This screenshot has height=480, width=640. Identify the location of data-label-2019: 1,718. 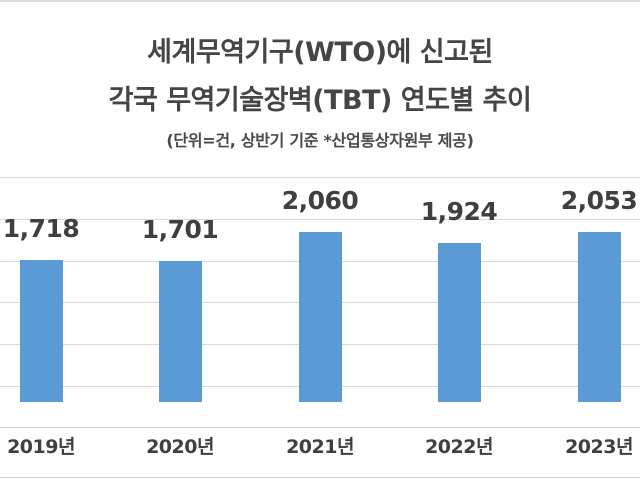
(41, 228).